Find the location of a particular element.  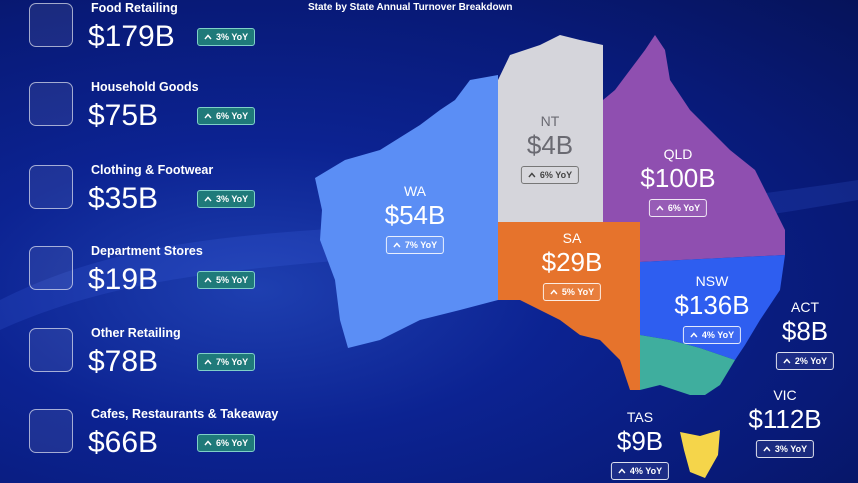

state-value: $4B is located at coordinates (550, 145).